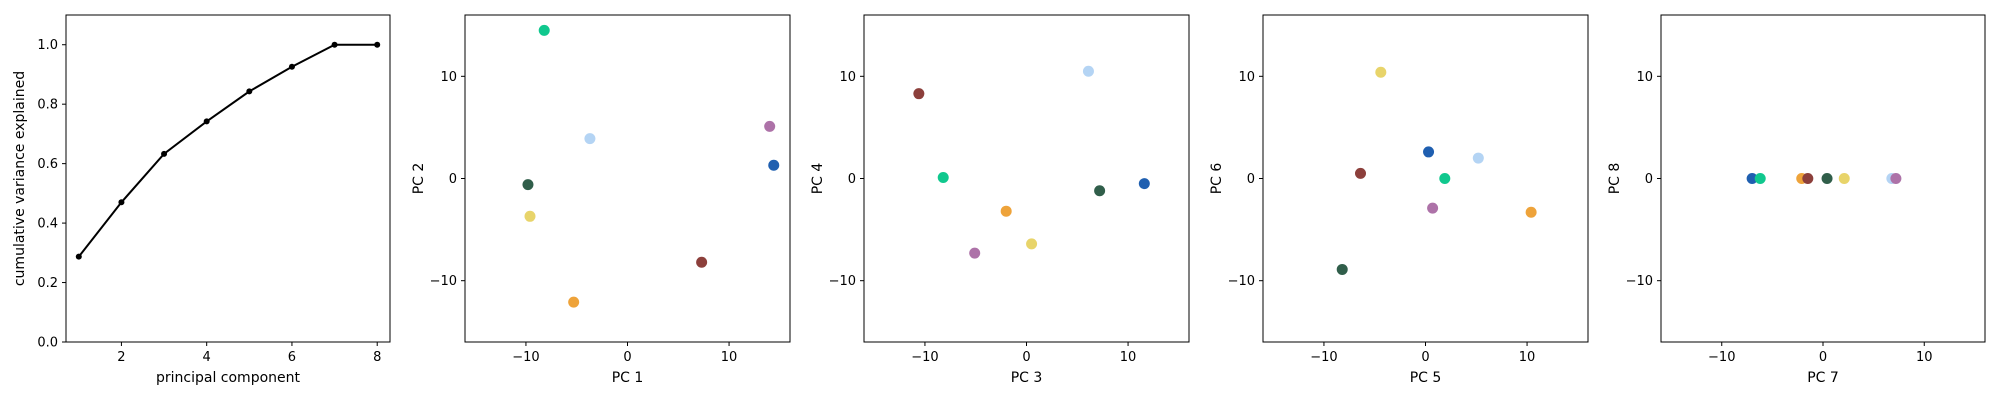  Describe the element at coordinates (207, 357) in the screenshot. I see `x-tick-label: 4` at that location.